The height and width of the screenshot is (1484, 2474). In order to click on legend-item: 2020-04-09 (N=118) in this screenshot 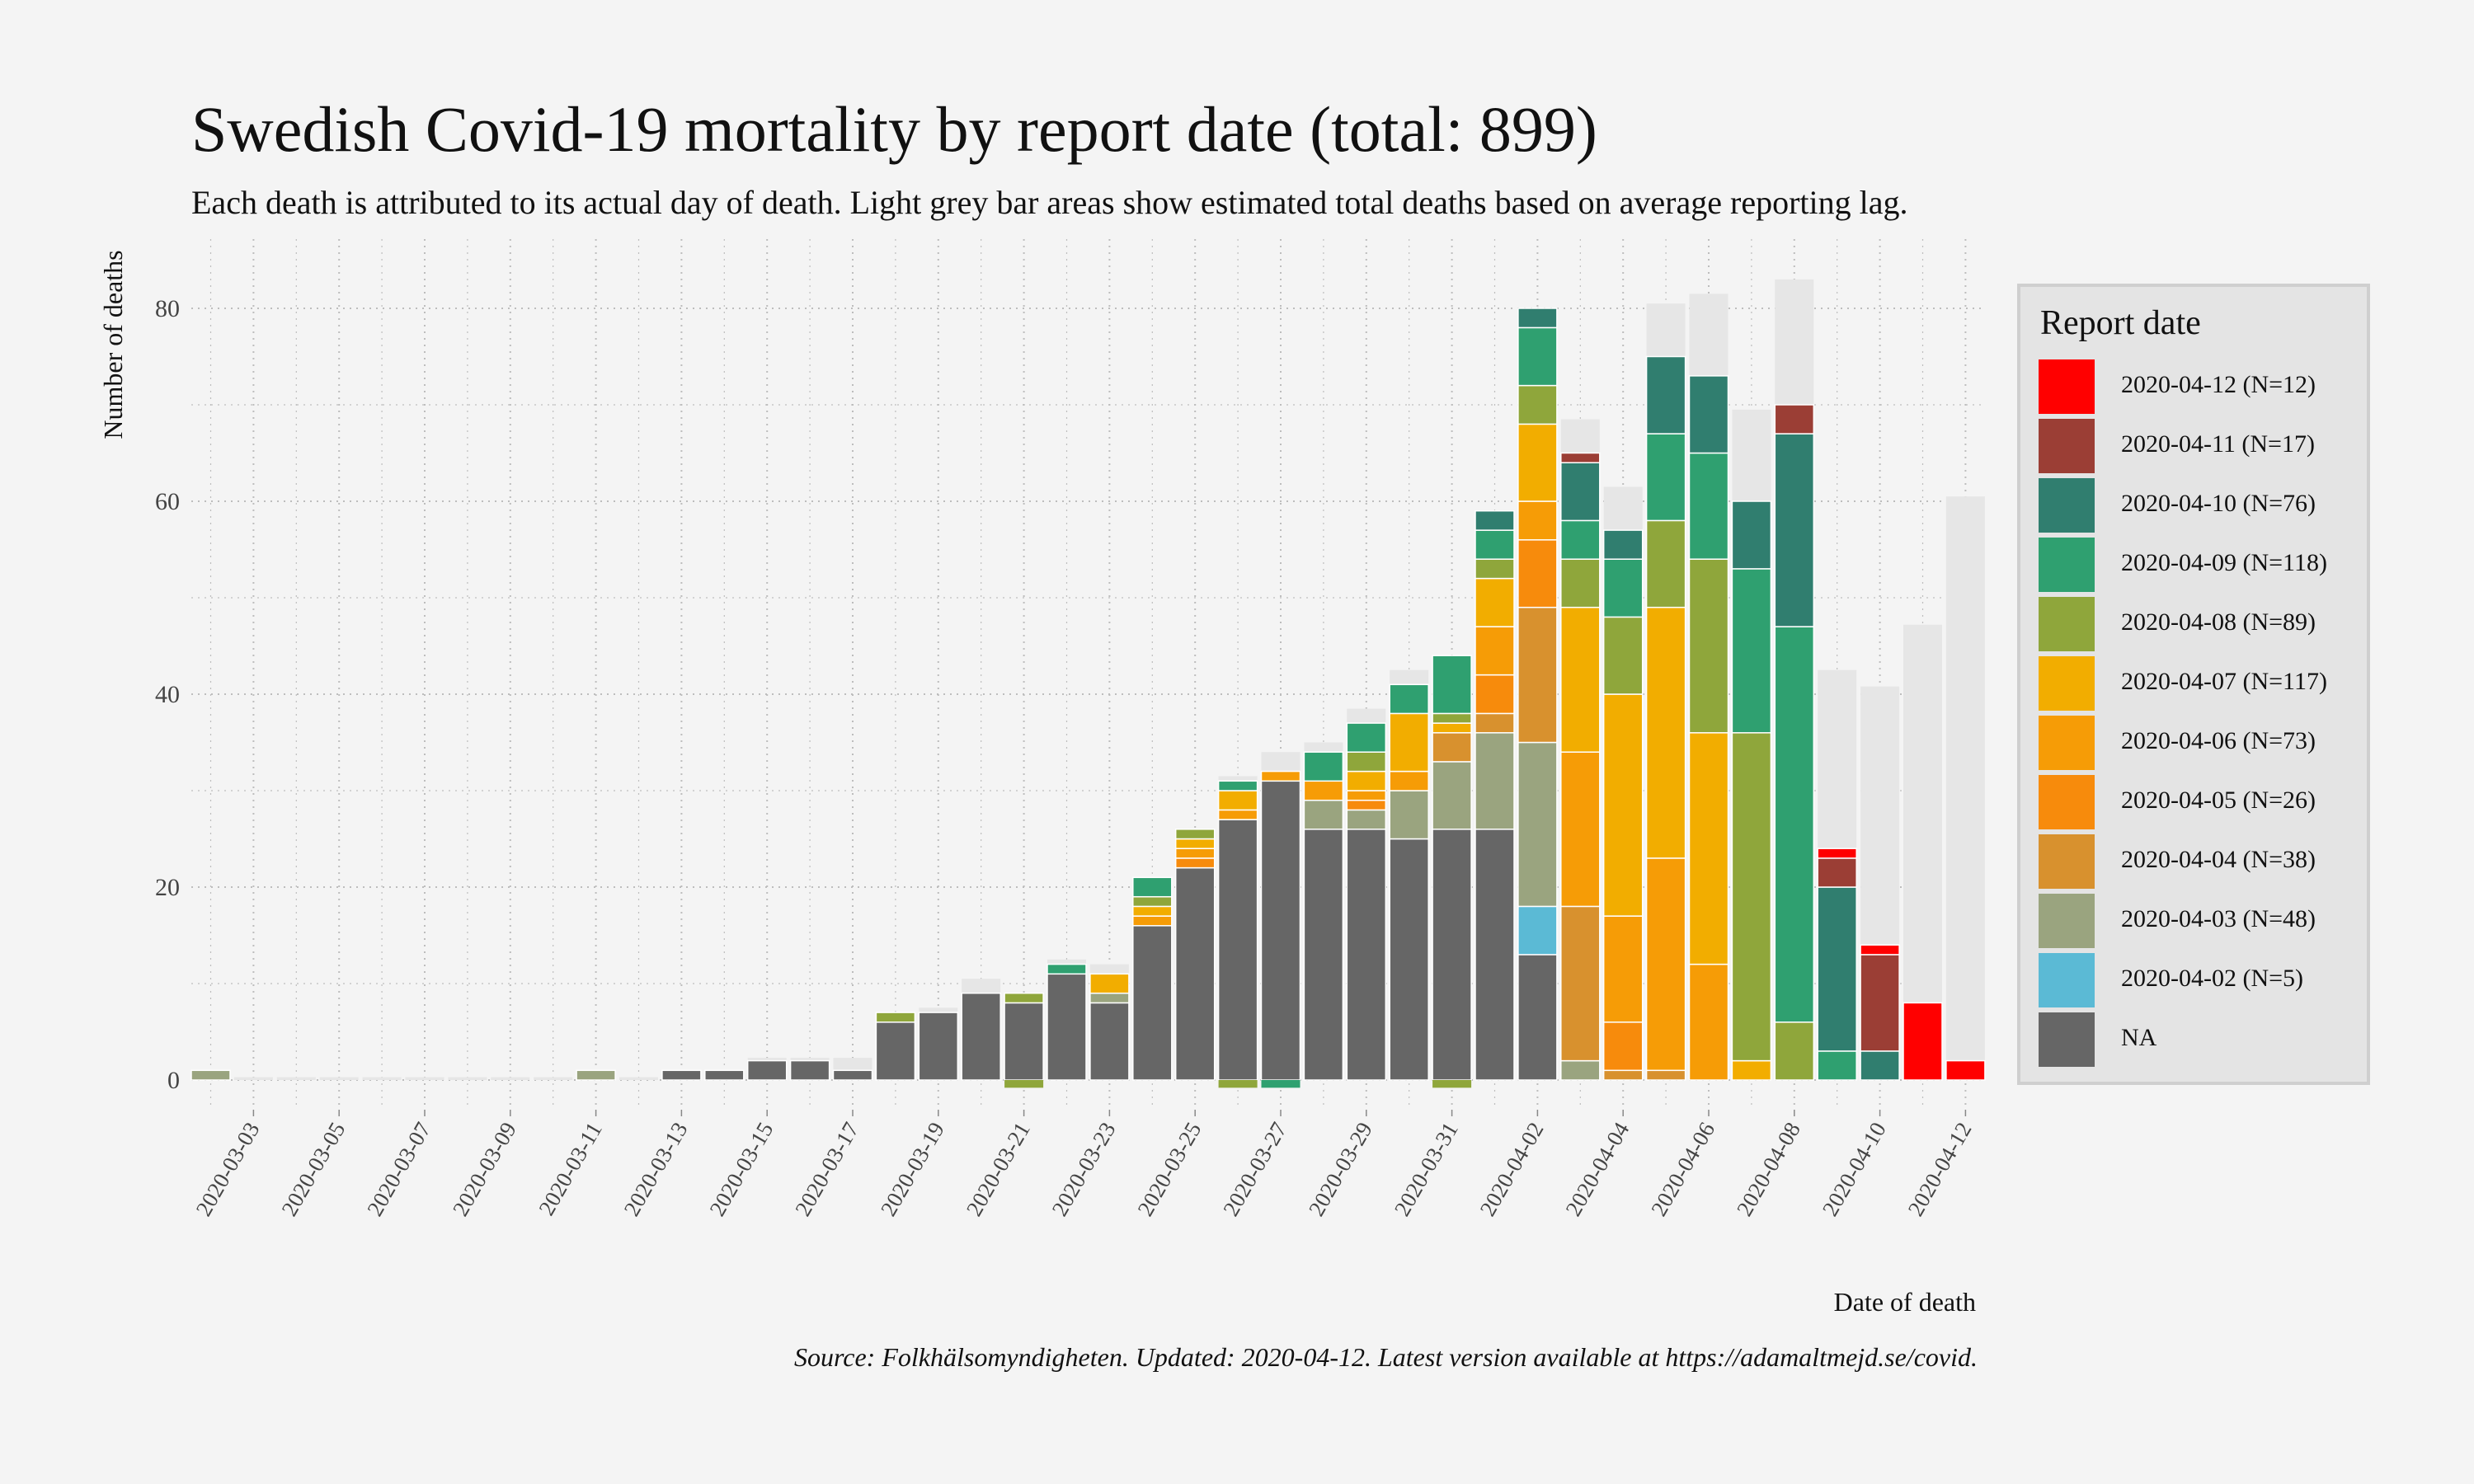, I will do `click(2199, 565)`.